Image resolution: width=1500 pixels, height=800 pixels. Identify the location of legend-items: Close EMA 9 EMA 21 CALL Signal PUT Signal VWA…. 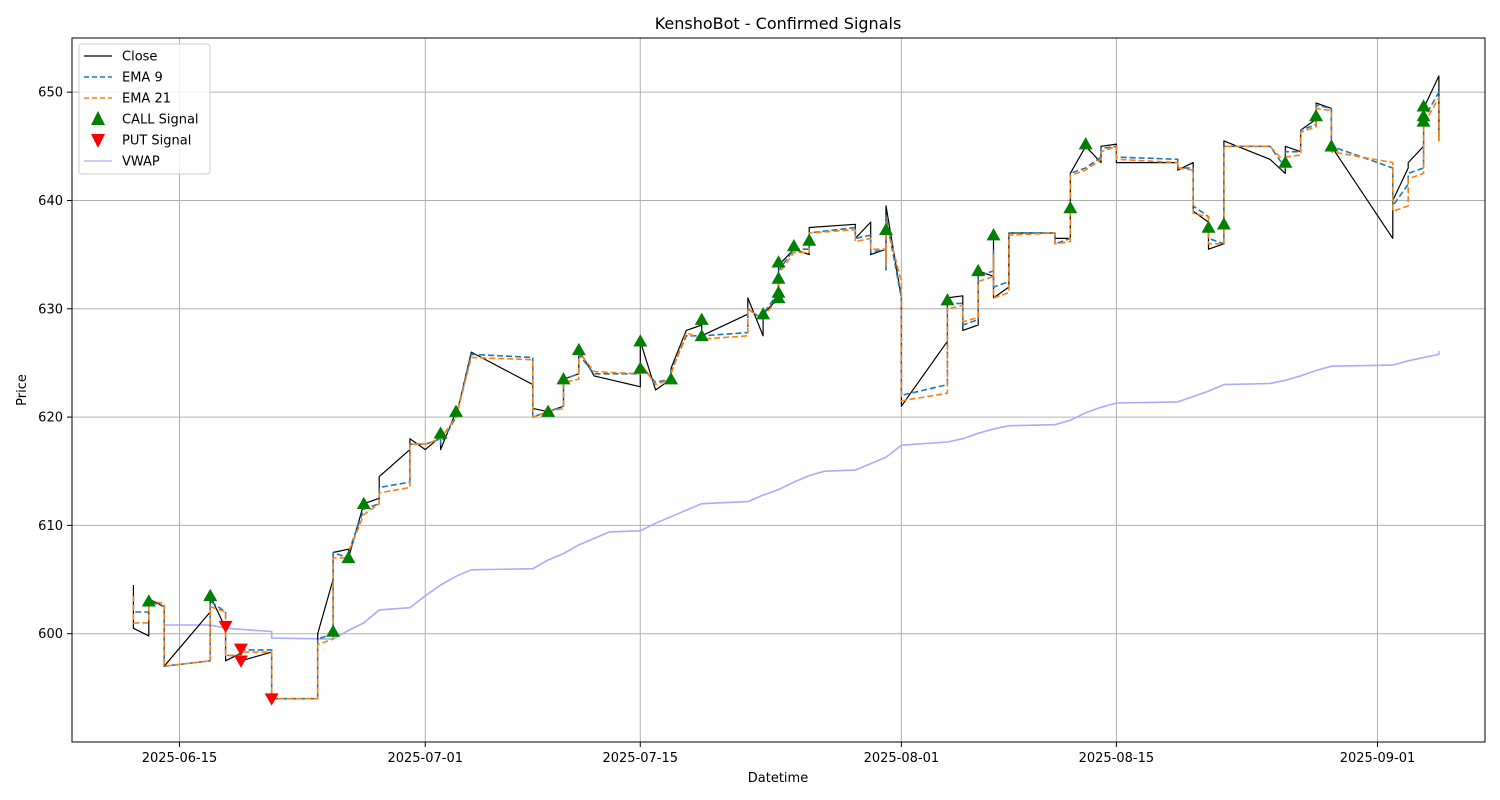
(141, 110).